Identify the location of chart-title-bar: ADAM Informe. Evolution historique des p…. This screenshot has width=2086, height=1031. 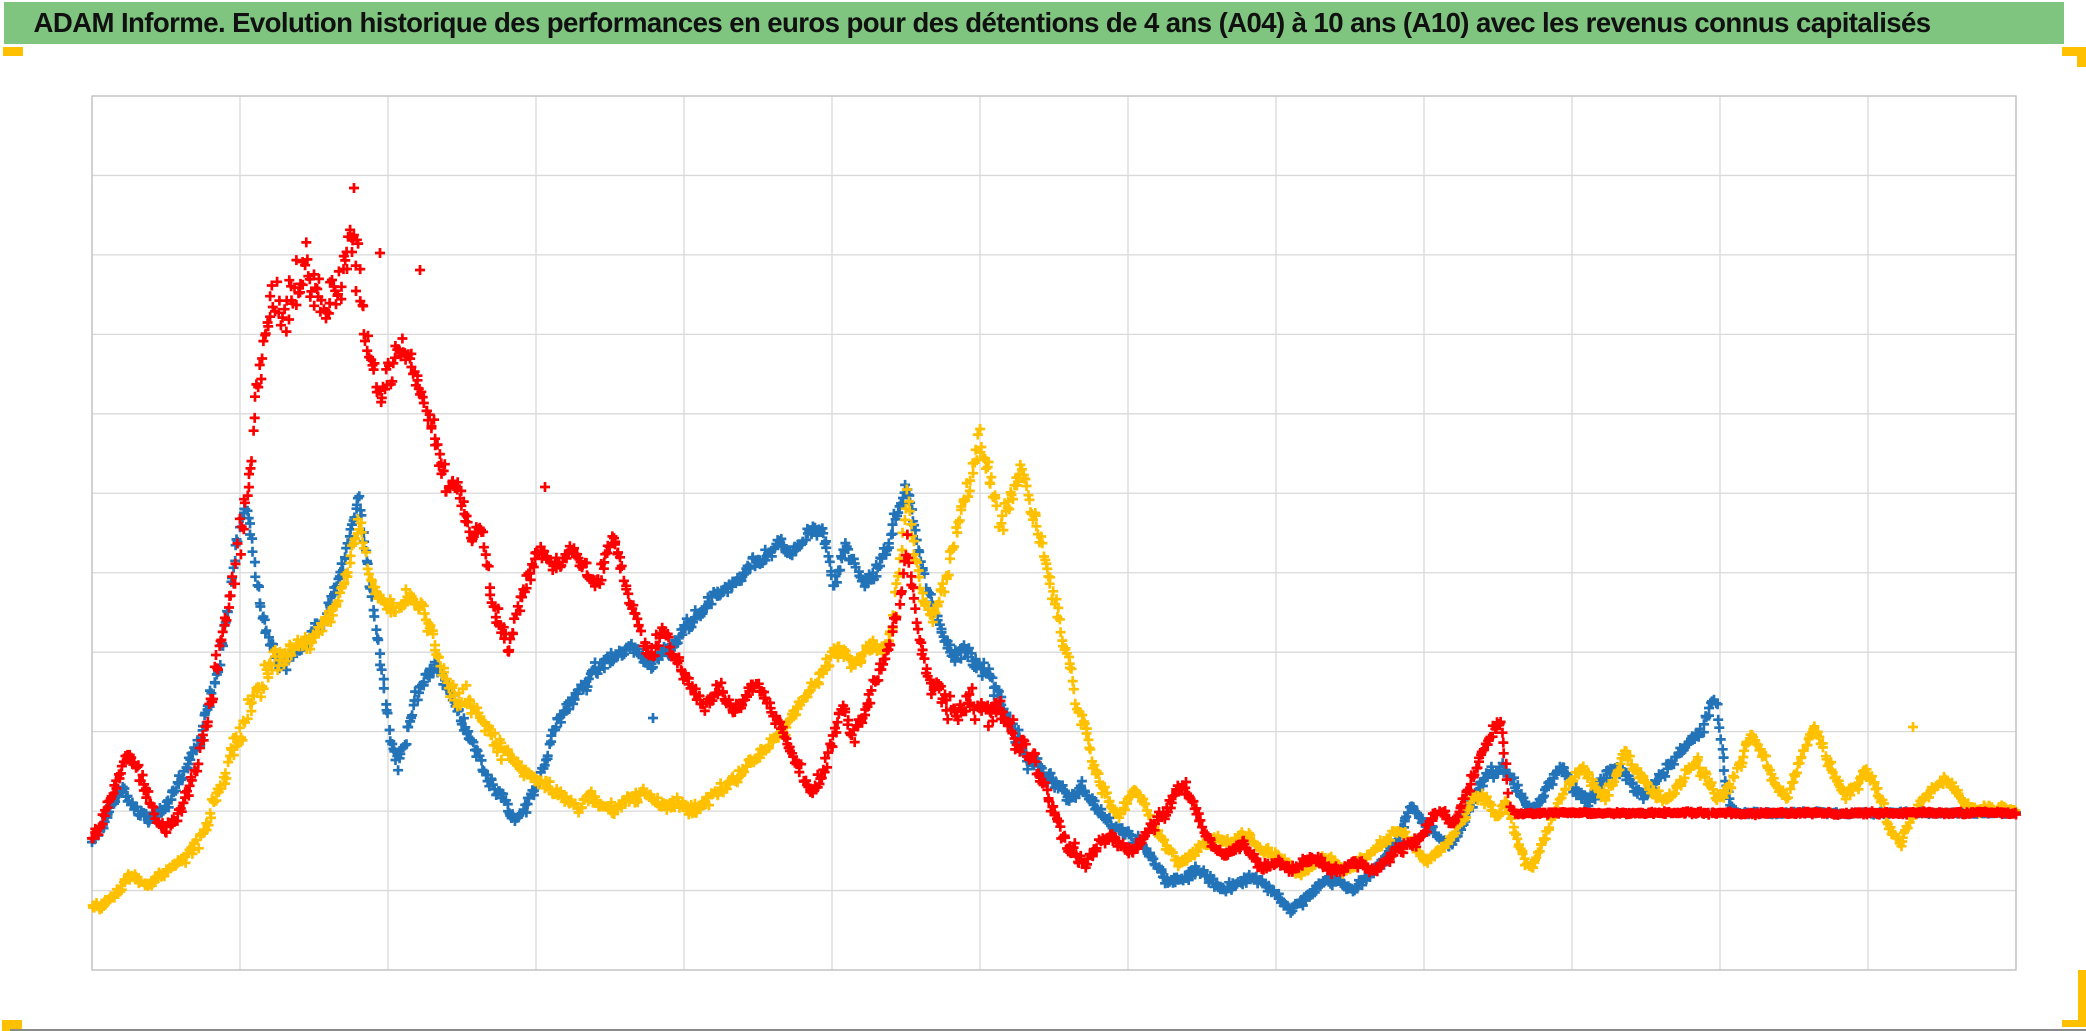
(1034, 23).